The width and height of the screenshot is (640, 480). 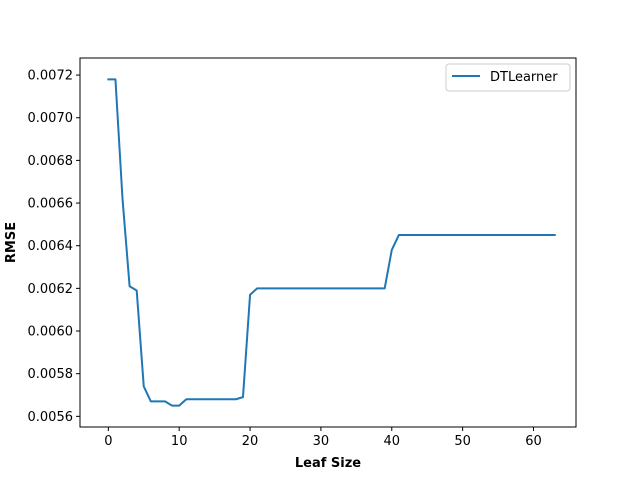 What do you see at coordinates (51, 76) in the screenshot?
I see `y-tick-label: 0.0072` at bounding box center [51, 76].